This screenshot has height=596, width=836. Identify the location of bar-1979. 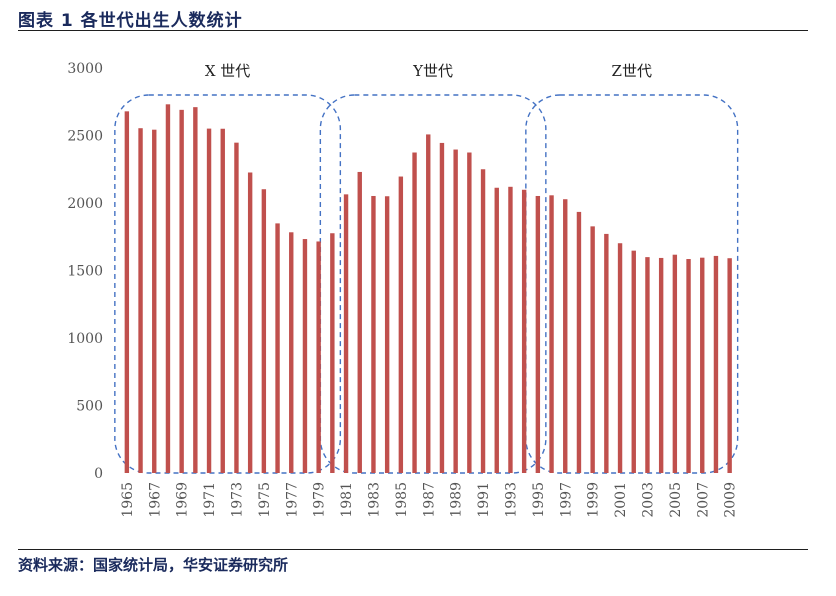
(318, 357).